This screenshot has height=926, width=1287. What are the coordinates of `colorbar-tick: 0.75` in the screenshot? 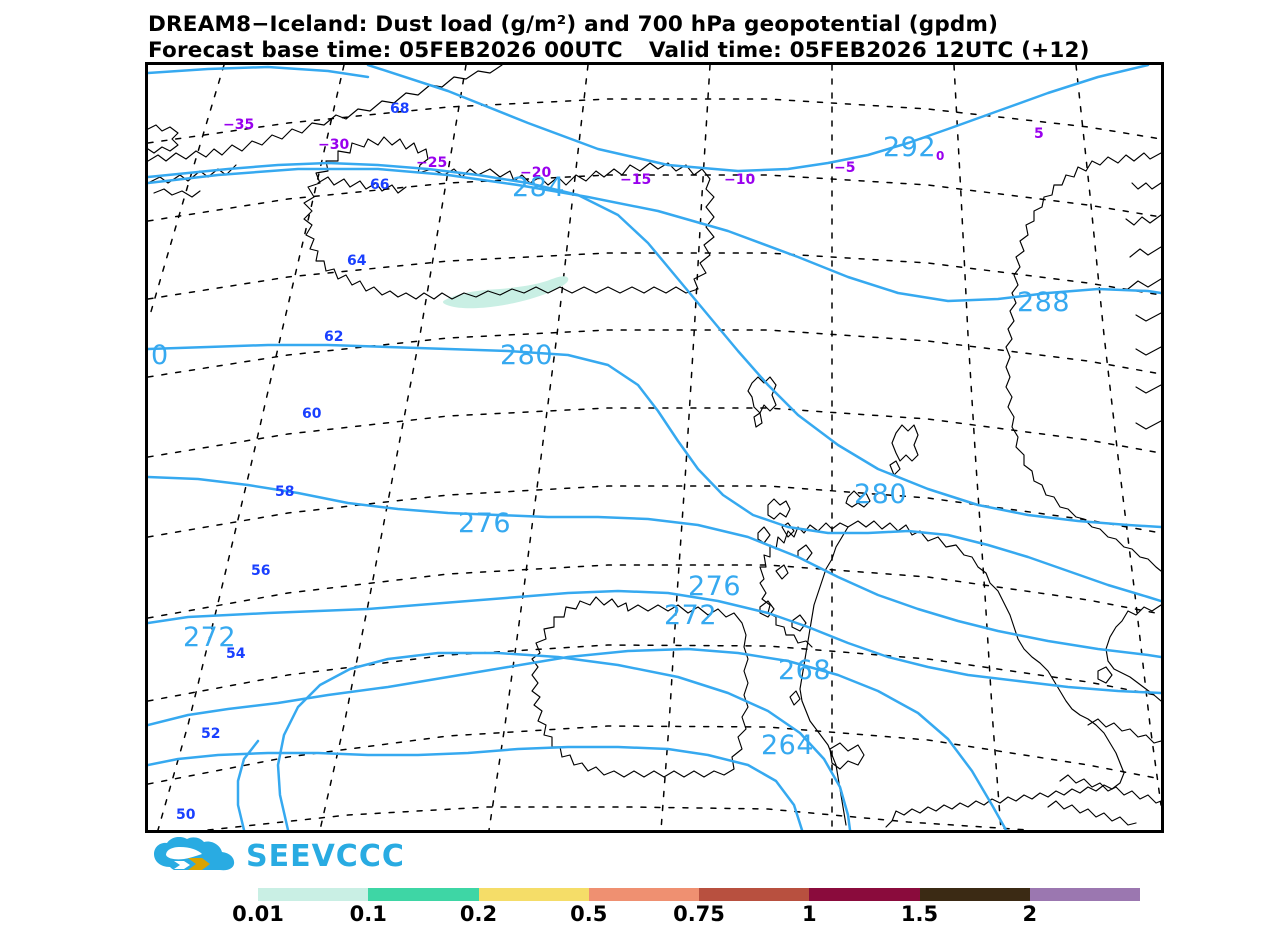 It's located at (699, 914).